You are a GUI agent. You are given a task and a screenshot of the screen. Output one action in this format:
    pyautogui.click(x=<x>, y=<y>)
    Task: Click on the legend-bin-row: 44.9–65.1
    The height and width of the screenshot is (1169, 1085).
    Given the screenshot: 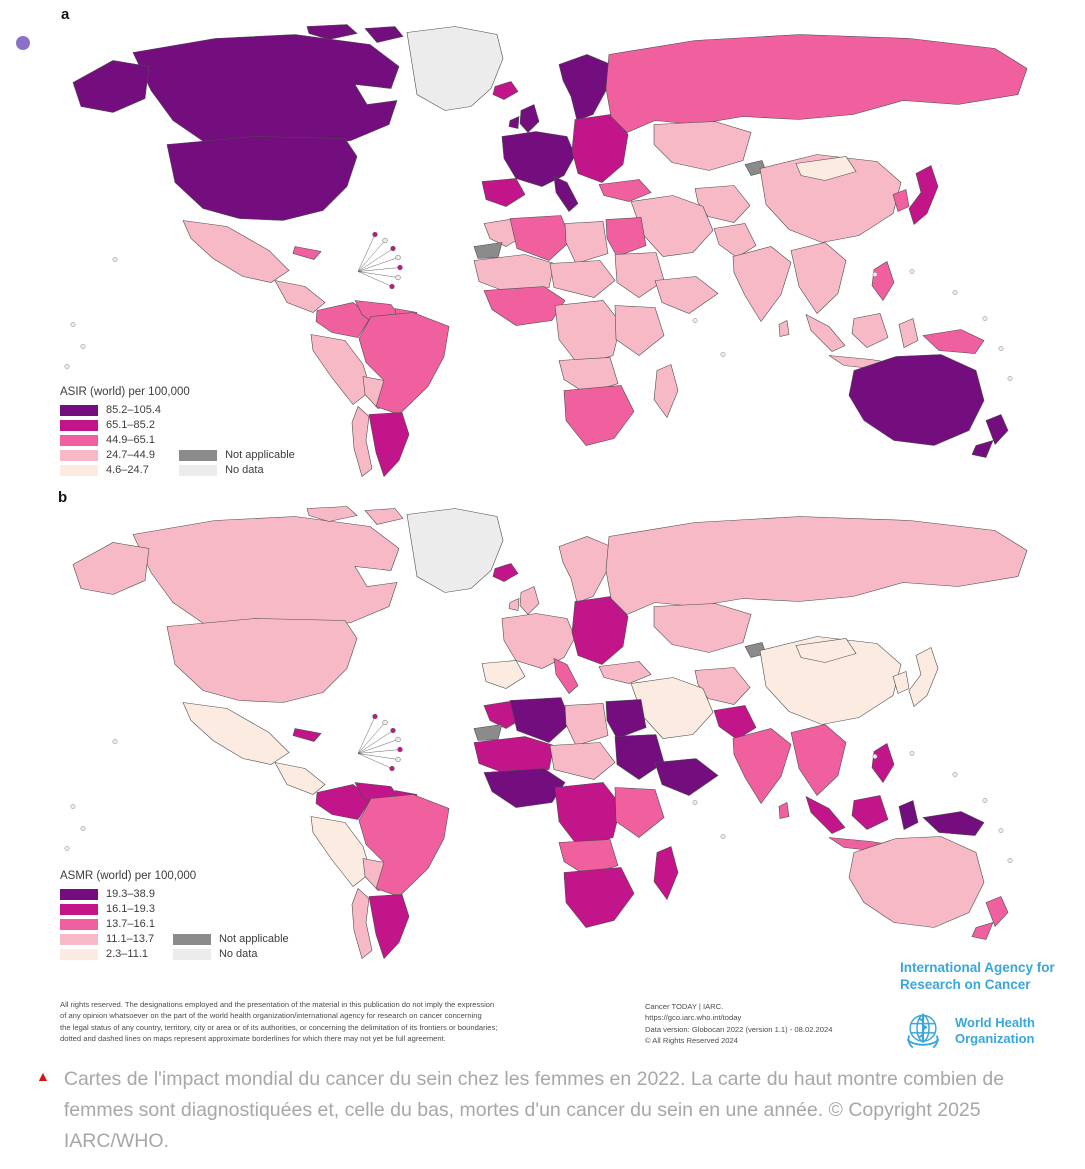 What is the action you would take?
    pyautogui.click(x=110, y=440)
    